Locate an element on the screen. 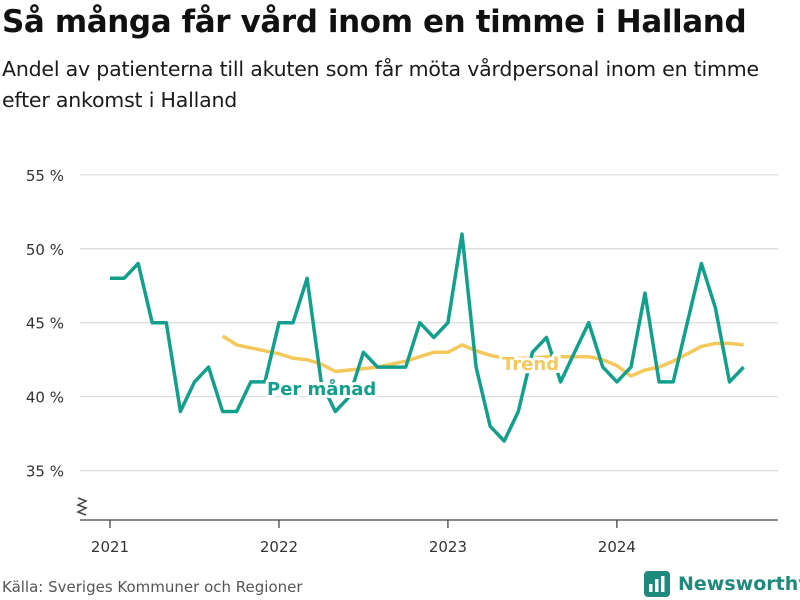 This screenshot has width=800, height=600. y-tick-label: 50 % is located at coordinates (45, 250).